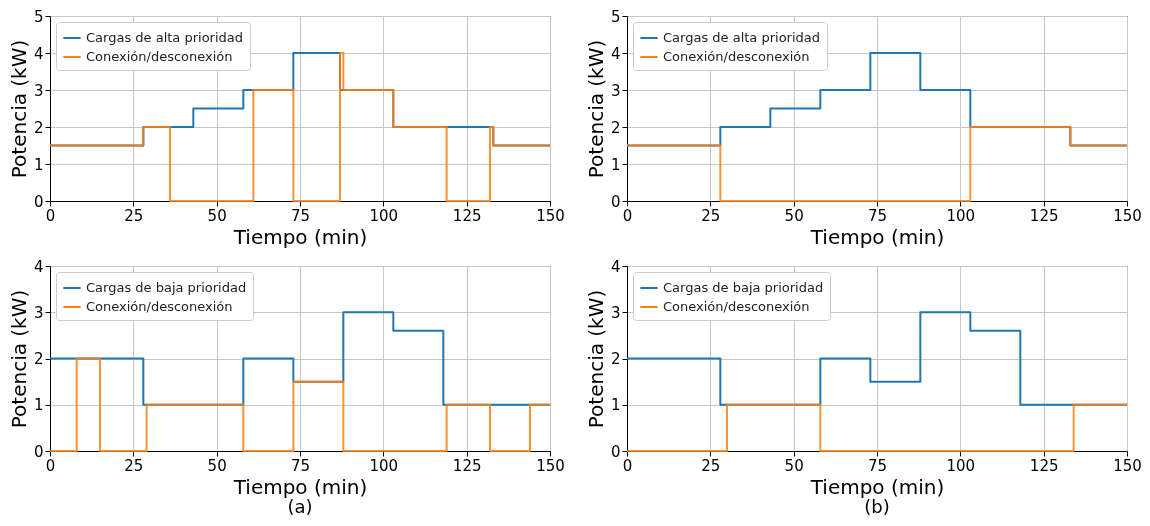 This screenshot has height=526, width=1150. Describe the element at coordinates (877, 506) in the screenshot. I see `text: (b)` at that location.